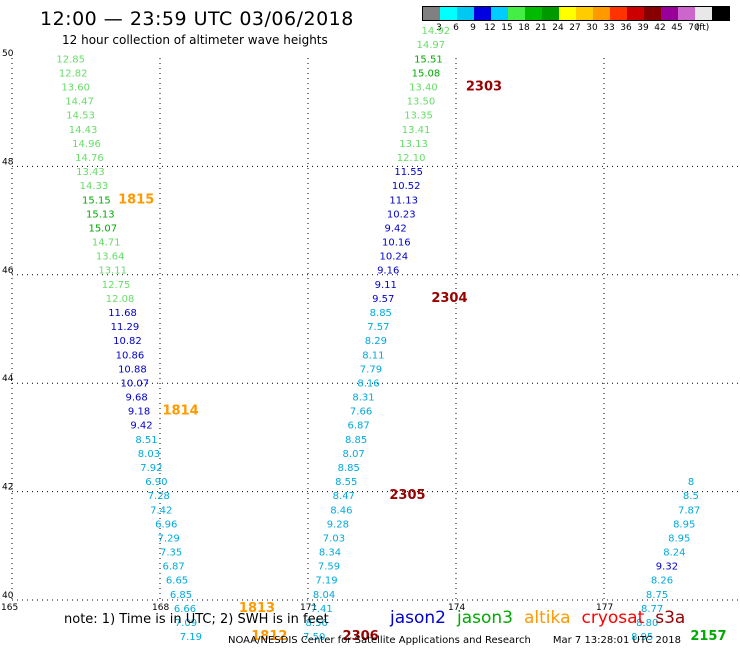 The width and height of the screenshot is (740, 650). I want to click on swh-value: 7.09, so click(186, 623).